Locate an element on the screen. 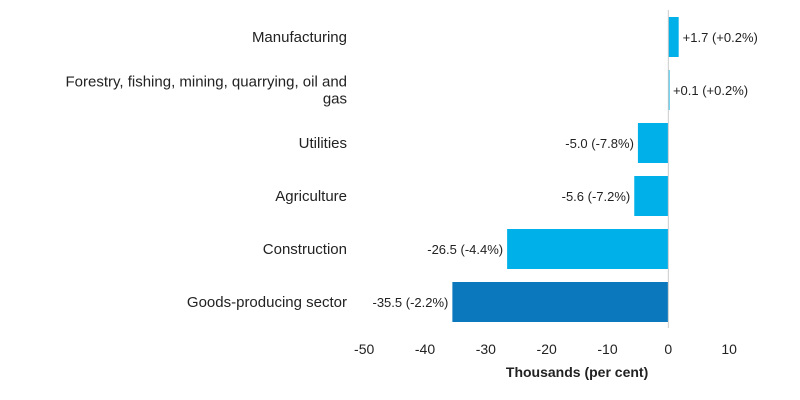  x-axis-ticks: -50 -40 -30 -20 -10 0 10 is located at coordinates (545, 349).